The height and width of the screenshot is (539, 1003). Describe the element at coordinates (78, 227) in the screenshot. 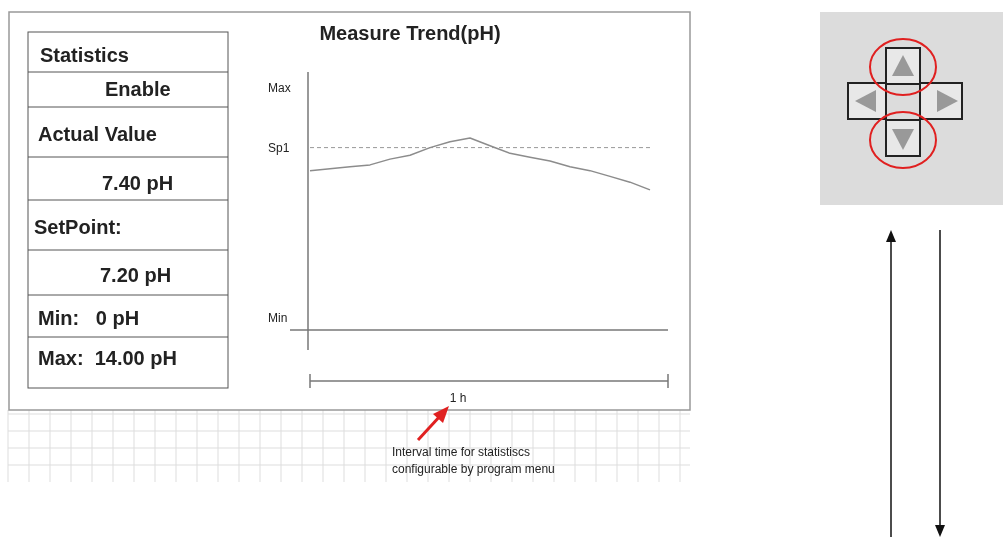

I see `text: SetPoint:` at that location.